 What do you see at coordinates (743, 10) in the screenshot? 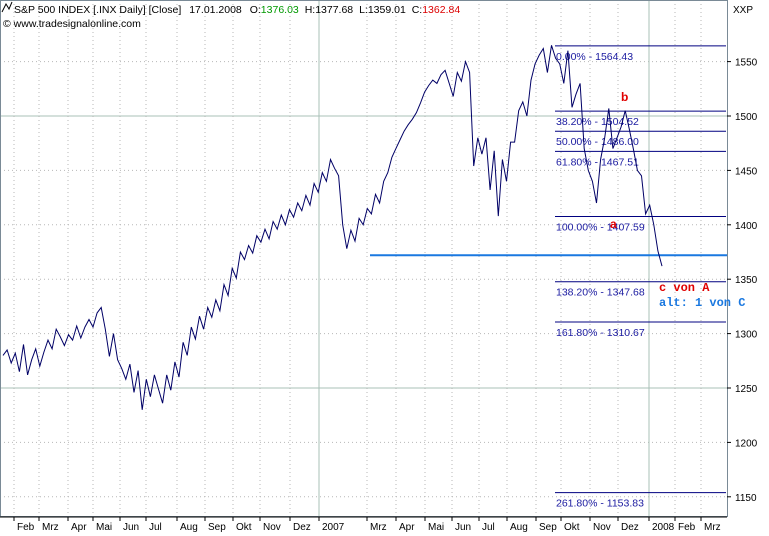
I see `axis-symbol: XXP` at bounding box center [743, 10].